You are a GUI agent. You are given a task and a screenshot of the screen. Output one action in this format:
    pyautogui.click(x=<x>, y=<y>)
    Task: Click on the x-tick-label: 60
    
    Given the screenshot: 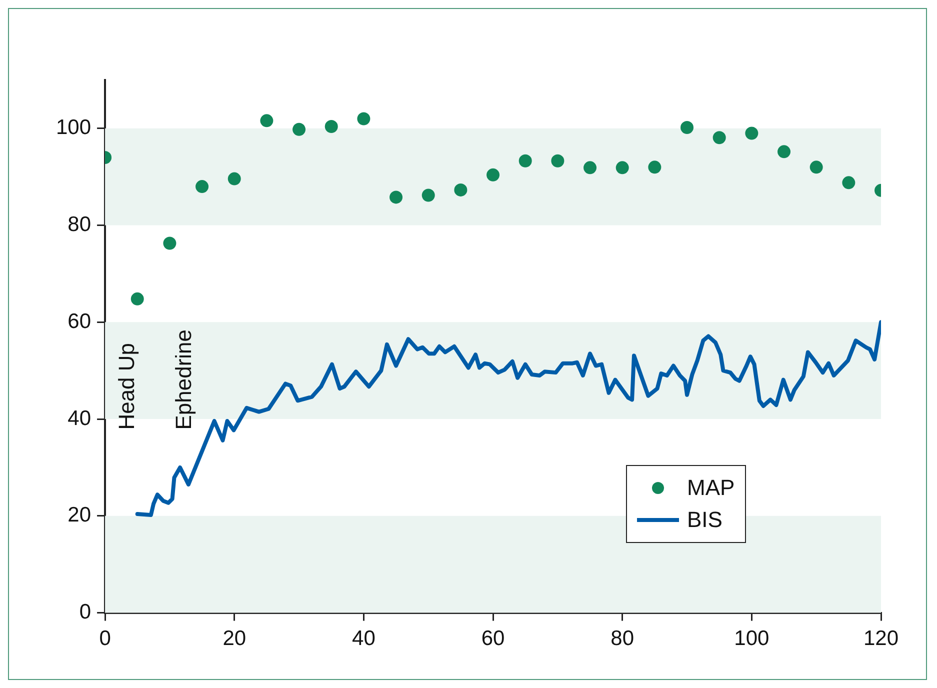 What is the action you would take?
    pyautogui.click(x=493, y=638)
    